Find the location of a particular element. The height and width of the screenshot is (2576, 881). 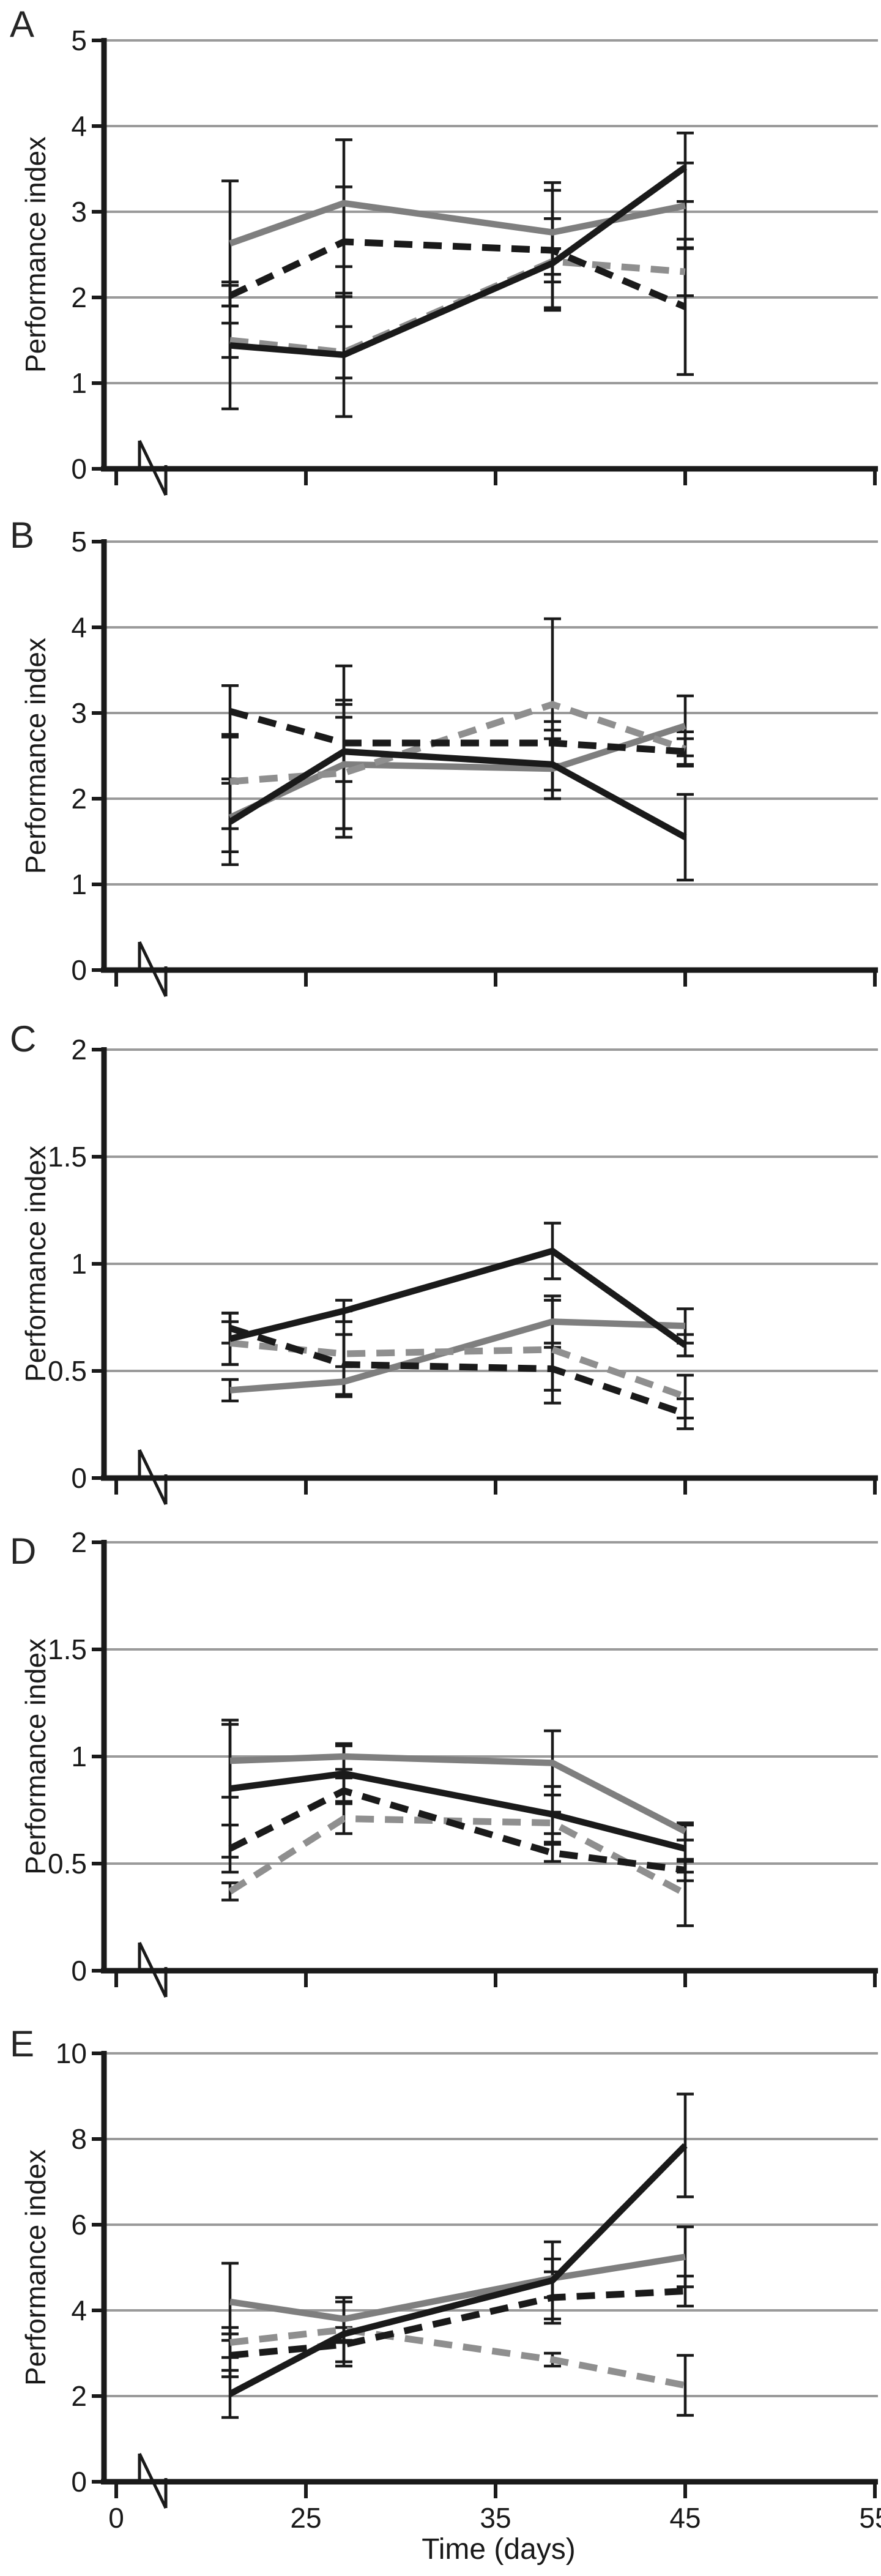

x-tick-label: 35 is located at coordinates (495, 2518).